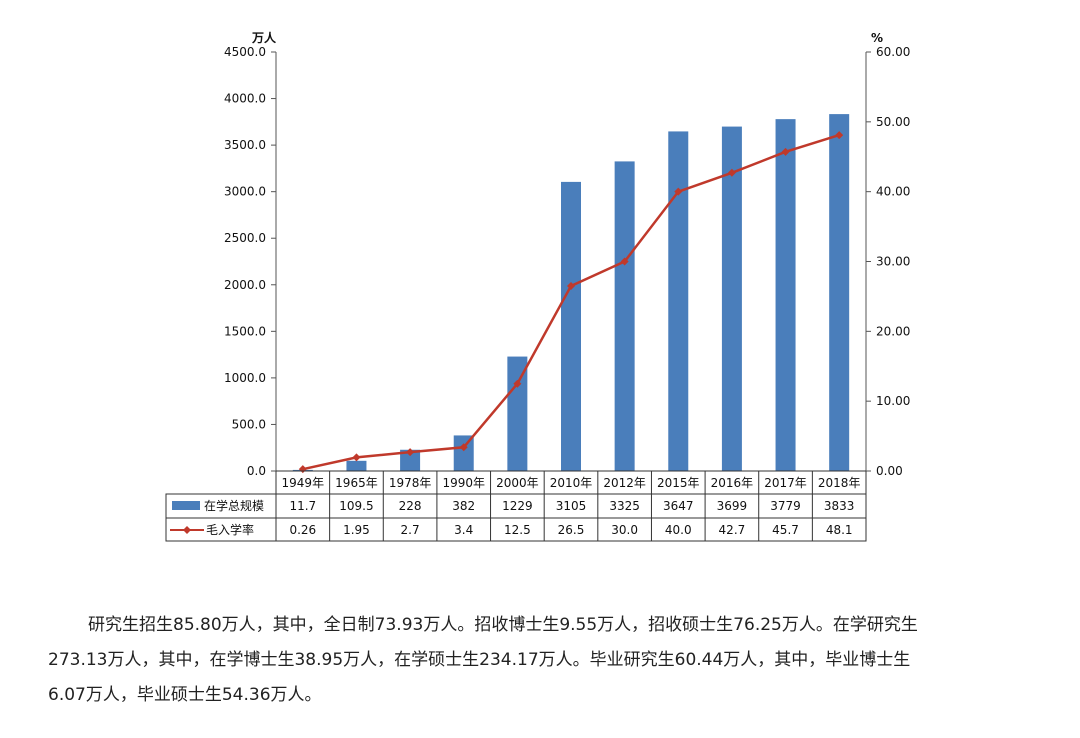 This screenshot has height=738, width=1080. Describe the element at coordinates (678, 301) in the screenshot. I see `bar-2015年` at that location.